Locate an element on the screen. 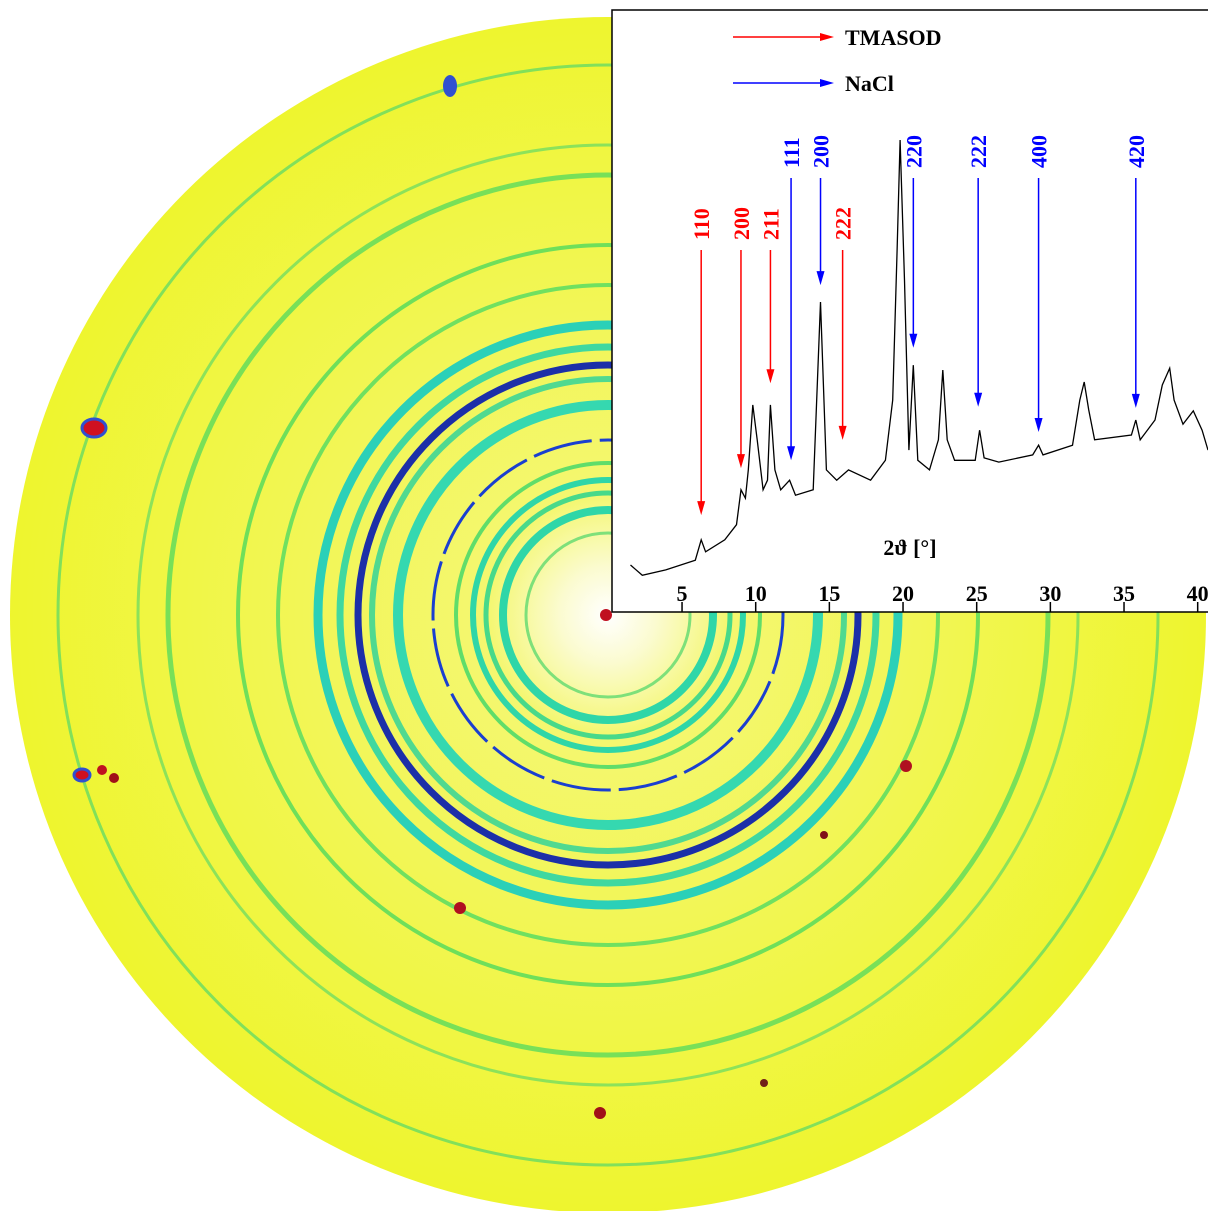 This screenshot has height=1211, width=1208. peak-label: 110 is located at coordinates (701, 224).